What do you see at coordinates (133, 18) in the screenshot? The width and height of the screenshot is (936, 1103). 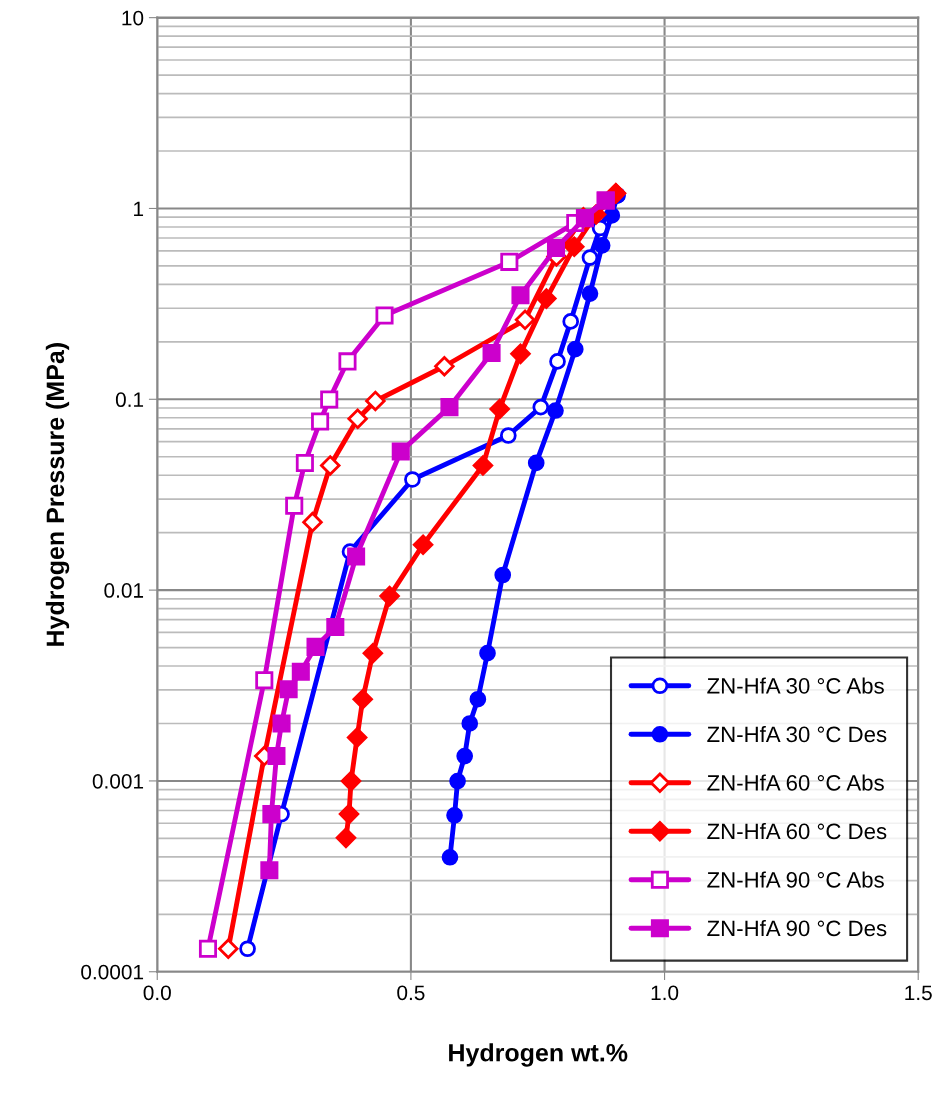 I see `y-tick-label: 10` at bounding box center [133, 18].